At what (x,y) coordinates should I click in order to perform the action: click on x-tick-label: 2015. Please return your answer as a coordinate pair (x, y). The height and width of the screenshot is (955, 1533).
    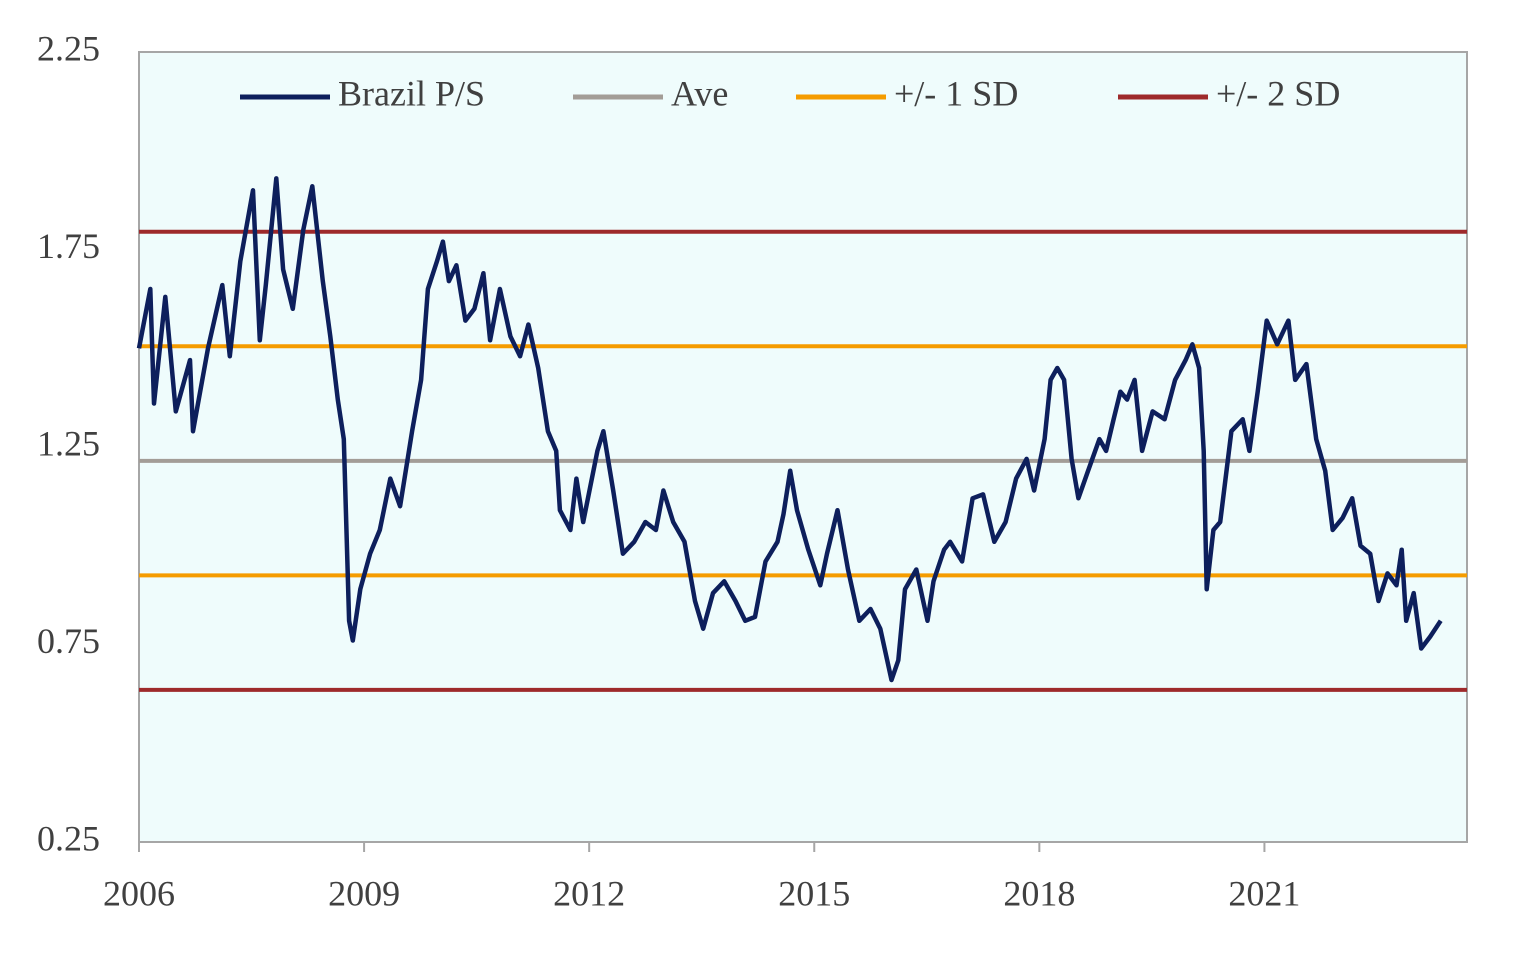
    Looking at the image, I should click on (814, 893).